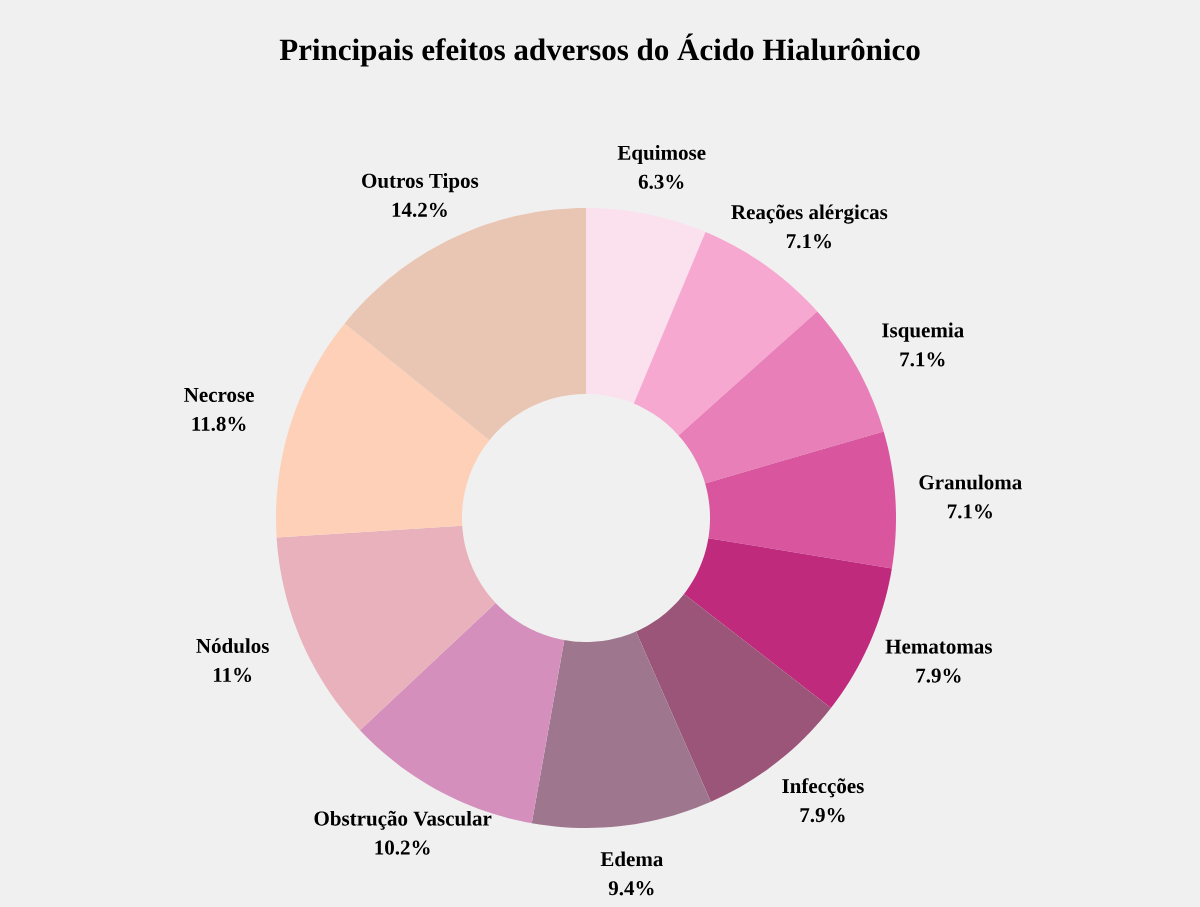 This screenshot has width=1200, height=907. What do you see at coordinates (661, 155) in the screenshot?
I see `slice-label: Equimose` at bounding box center [661, 155].